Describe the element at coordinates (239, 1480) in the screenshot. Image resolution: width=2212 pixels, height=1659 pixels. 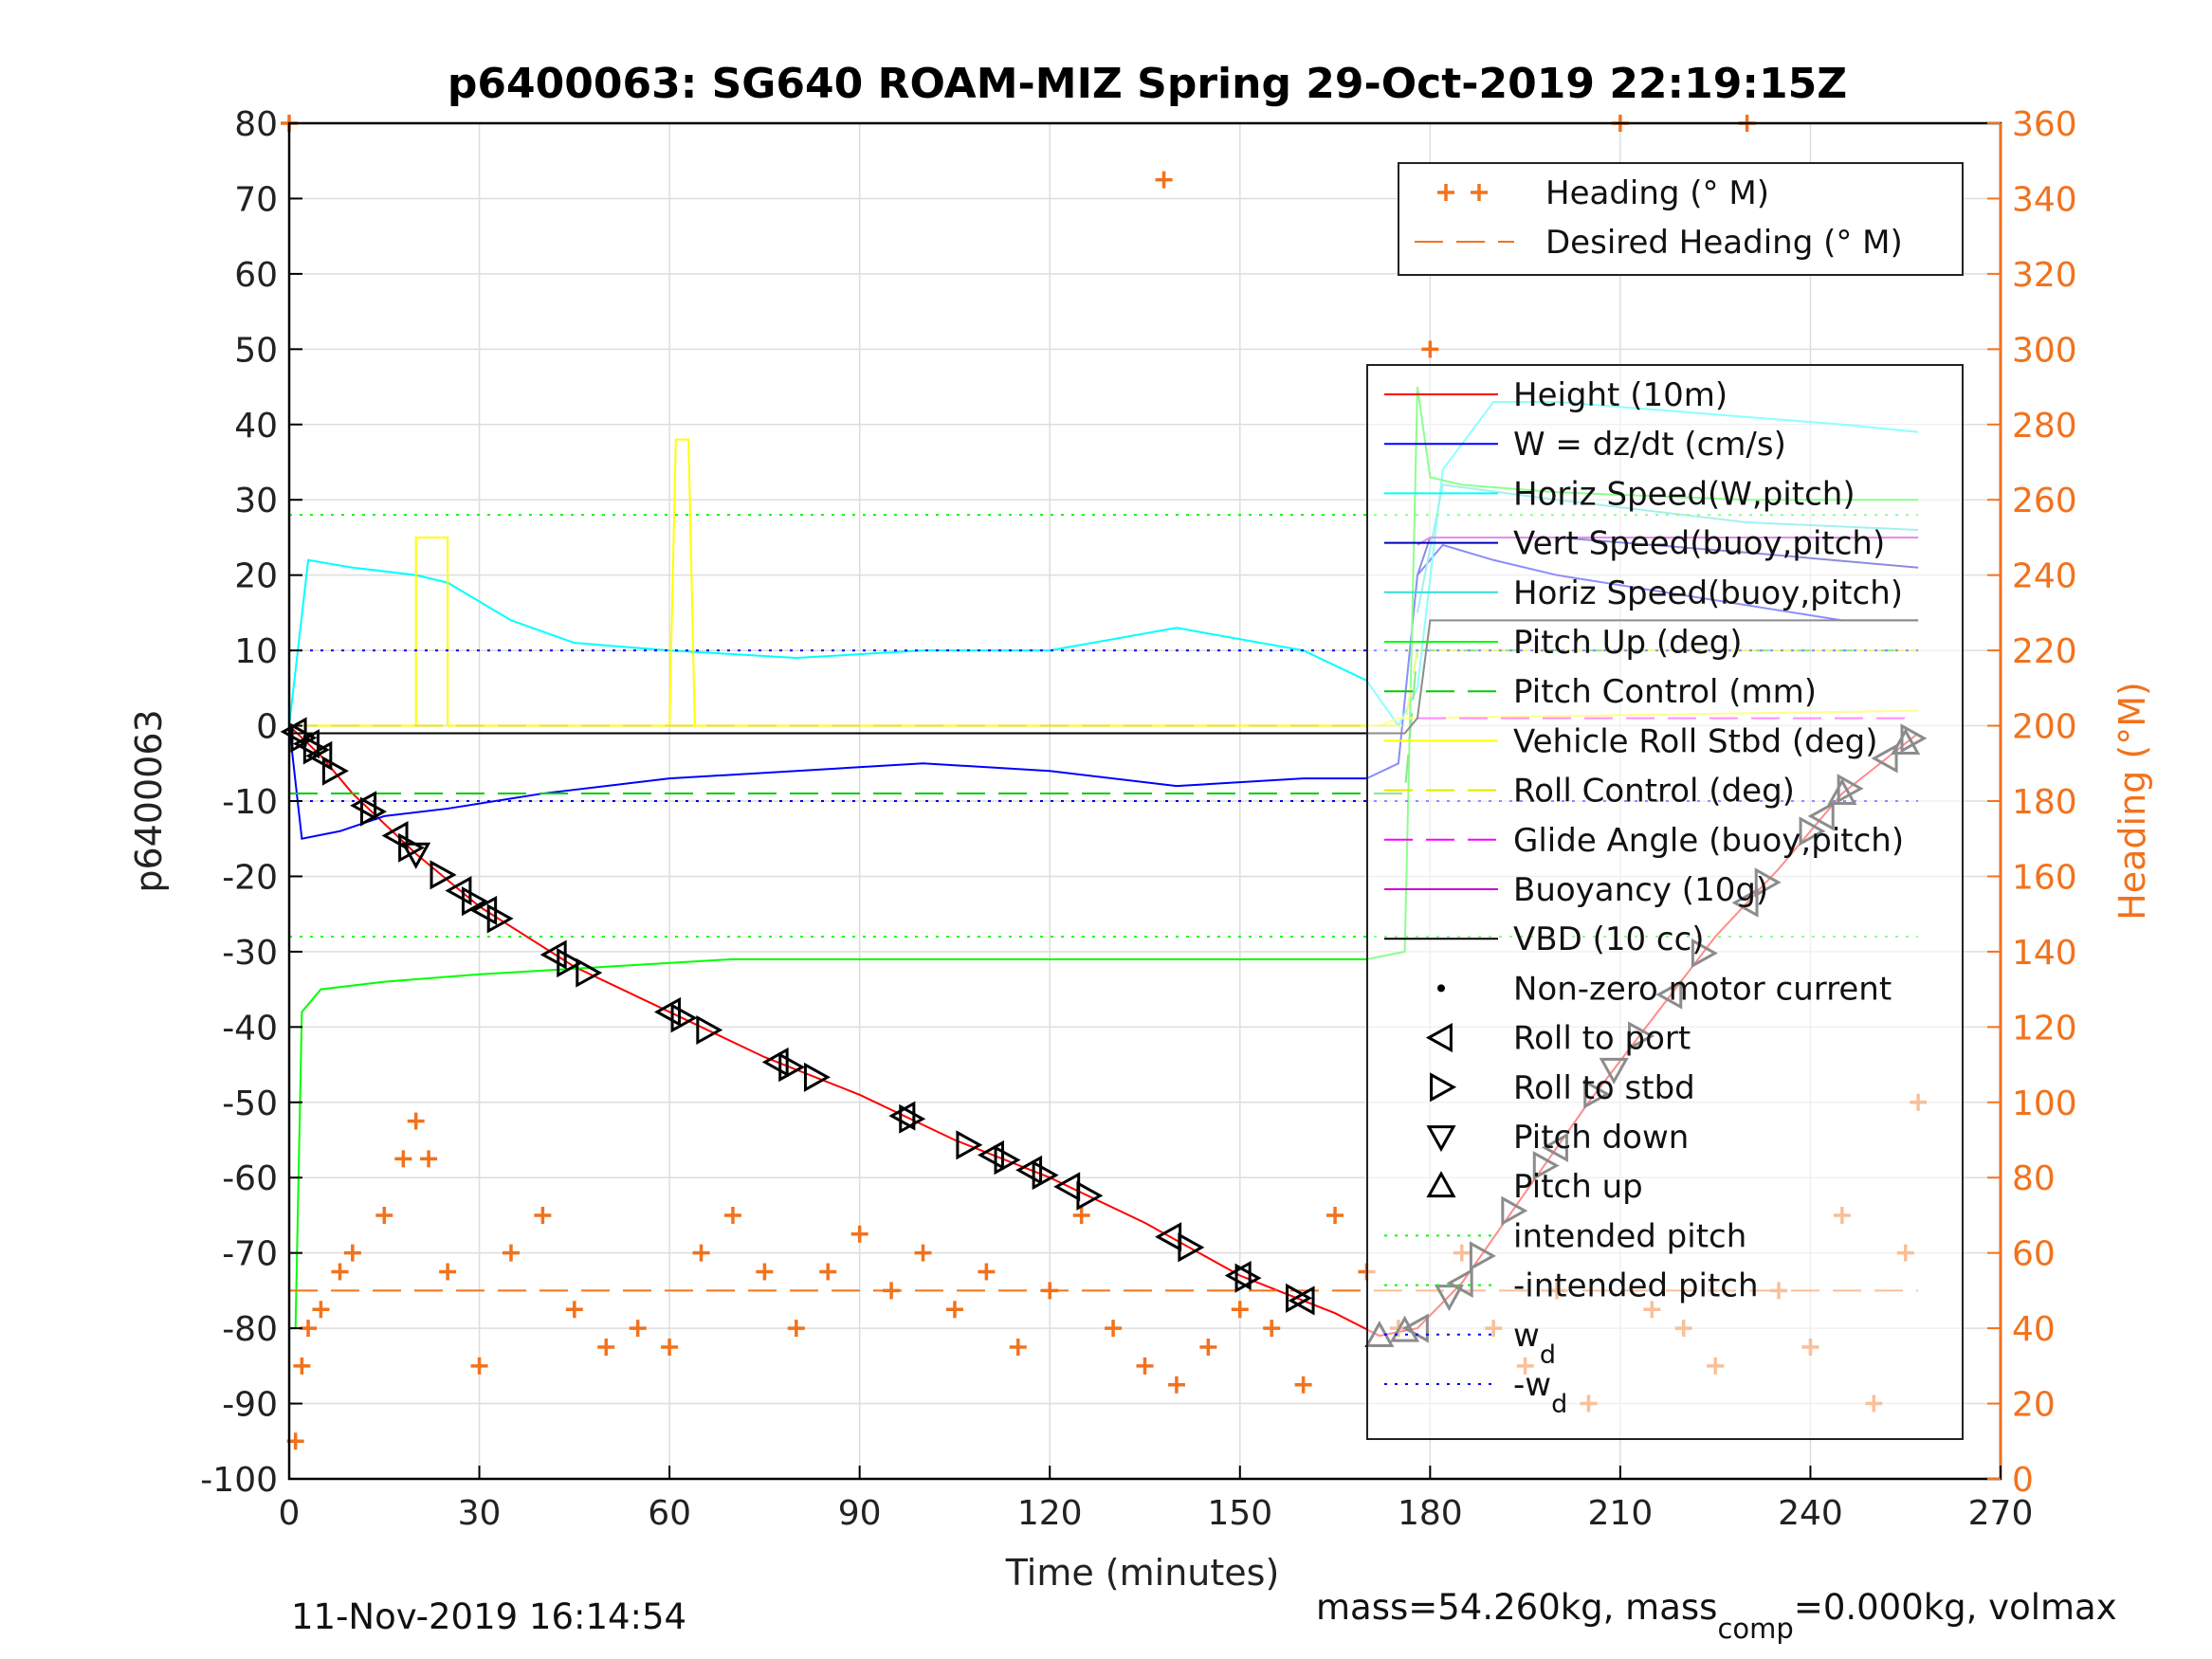
I see `y-tick-label: -100` at that location.